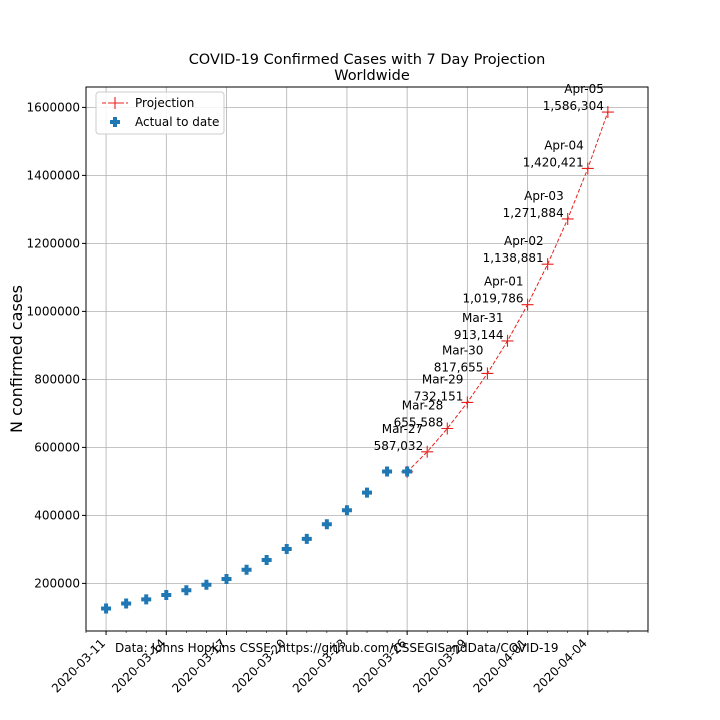 This screenshot has width=720, height=720. I want to click on annotation-date: Apr-01, so click(504, 282).